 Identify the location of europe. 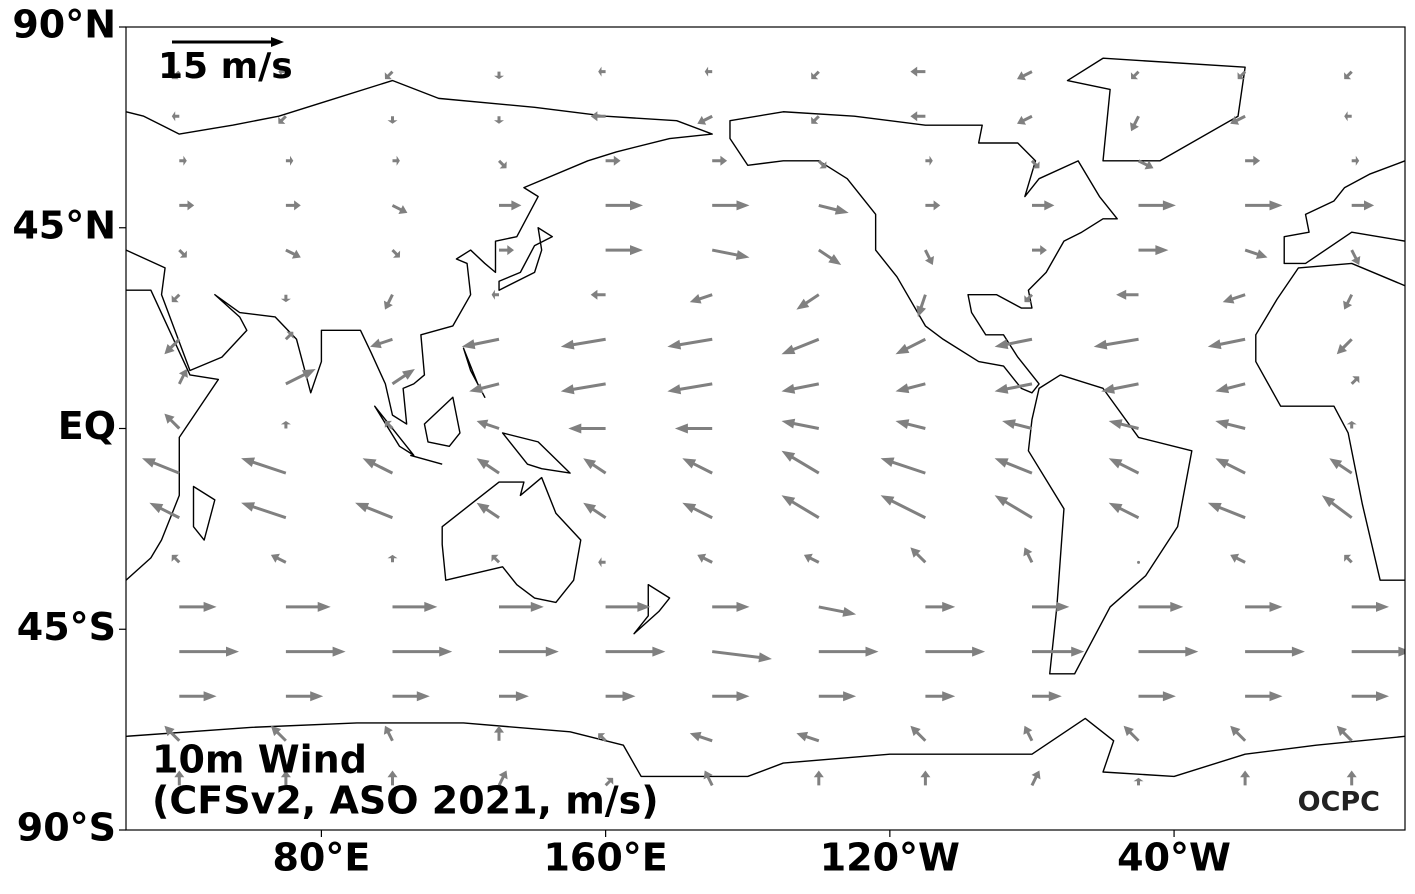
(1344, 212).